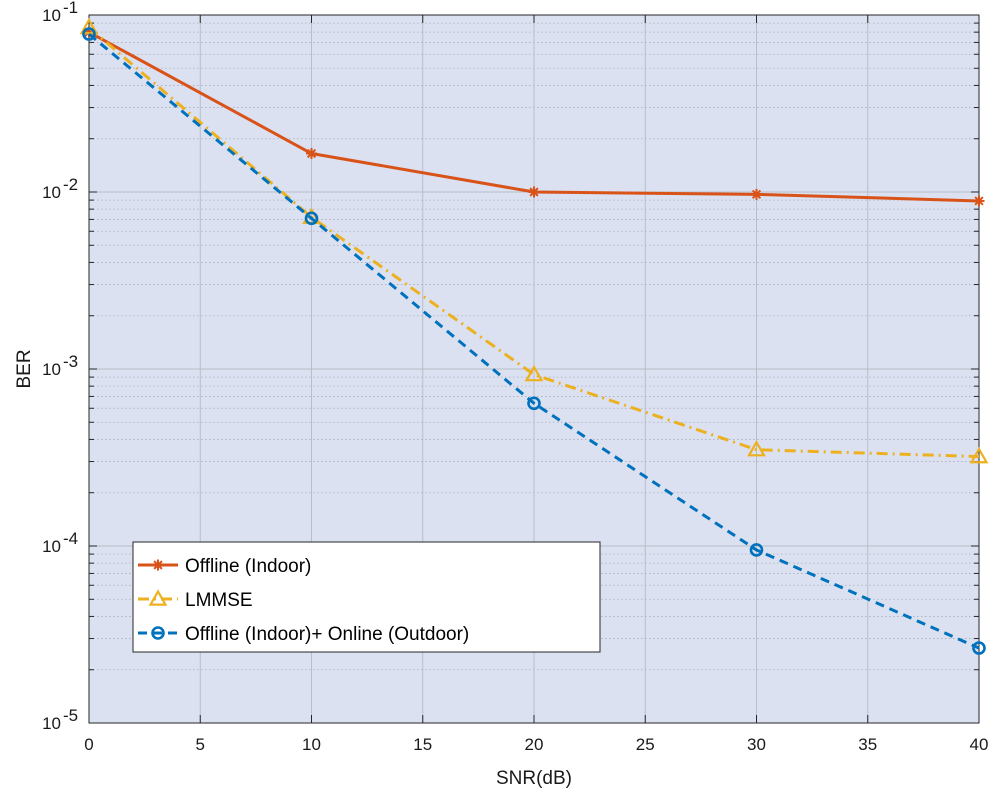 This screenshot has width=998, height=798. Describe the element at coordinates (70, 184) in the screenshot. I see `y-tick-exponent: -2` at that location.